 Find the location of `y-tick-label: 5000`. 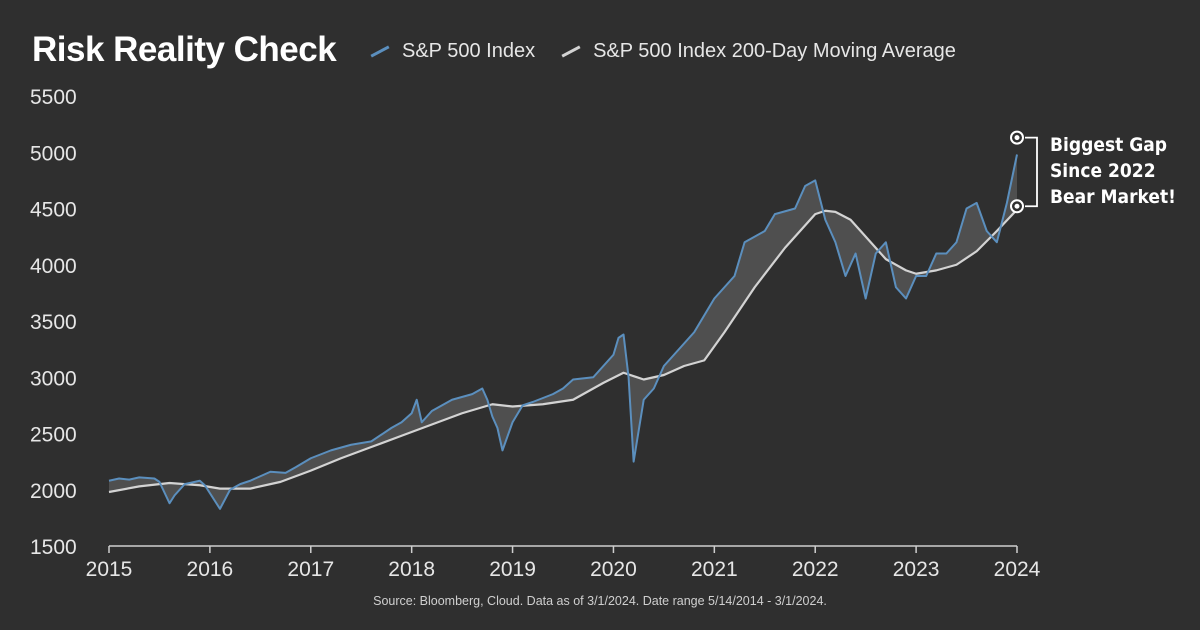

y-tick-label: 5000 is located at coordinates (53, 153).